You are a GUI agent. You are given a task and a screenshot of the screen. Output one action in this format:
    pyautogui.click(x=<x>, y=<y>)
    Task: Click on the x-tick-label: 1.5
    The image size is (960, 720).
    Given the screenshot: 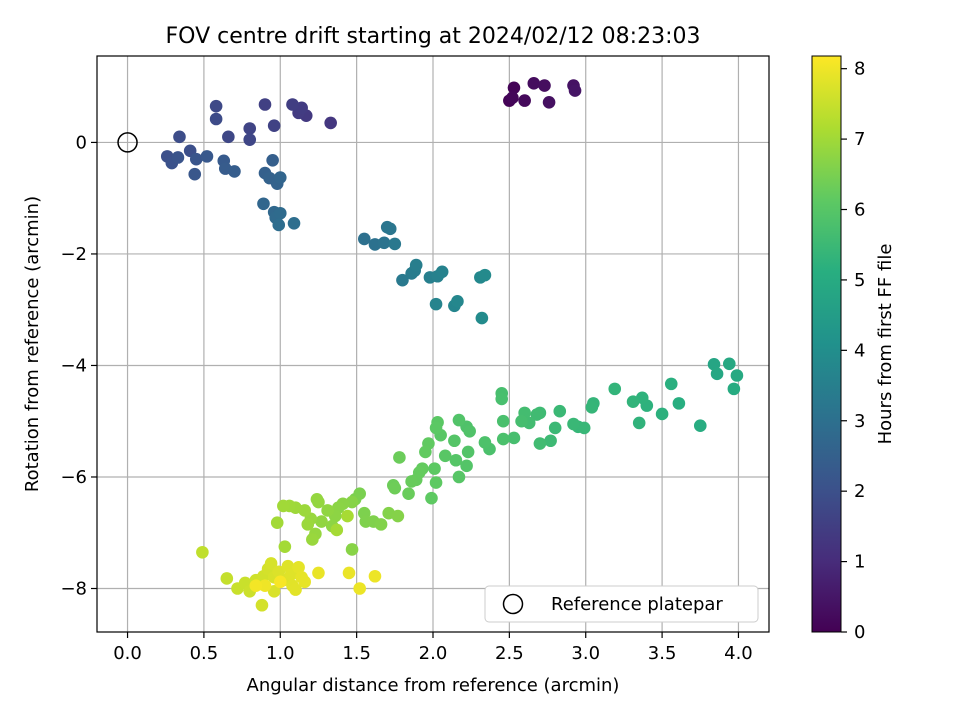 What is the action you would take?
    pyautogui.click(x=356, y=653)
    